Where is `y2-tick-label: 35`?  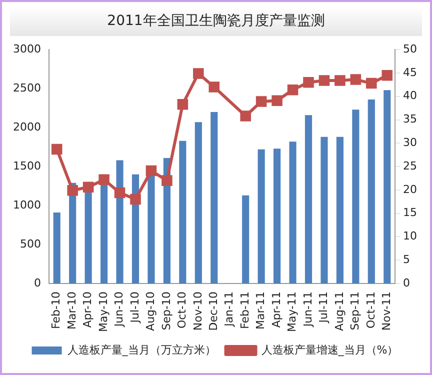
y2-tick-label: 35 is located at coordinates (410, 119).